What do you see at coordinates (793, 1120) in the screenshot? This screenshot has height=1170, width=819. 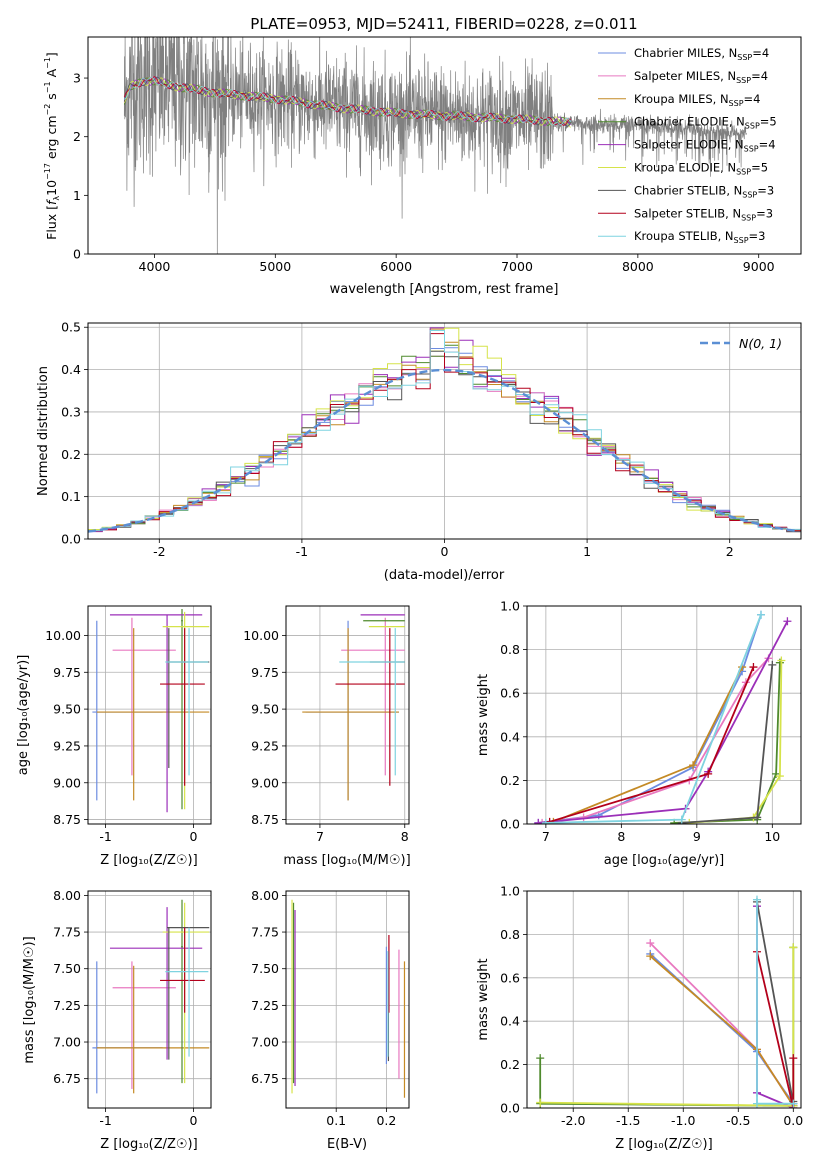 I see `x-tick-label: 0.0` at bounding box center [793, 1120].